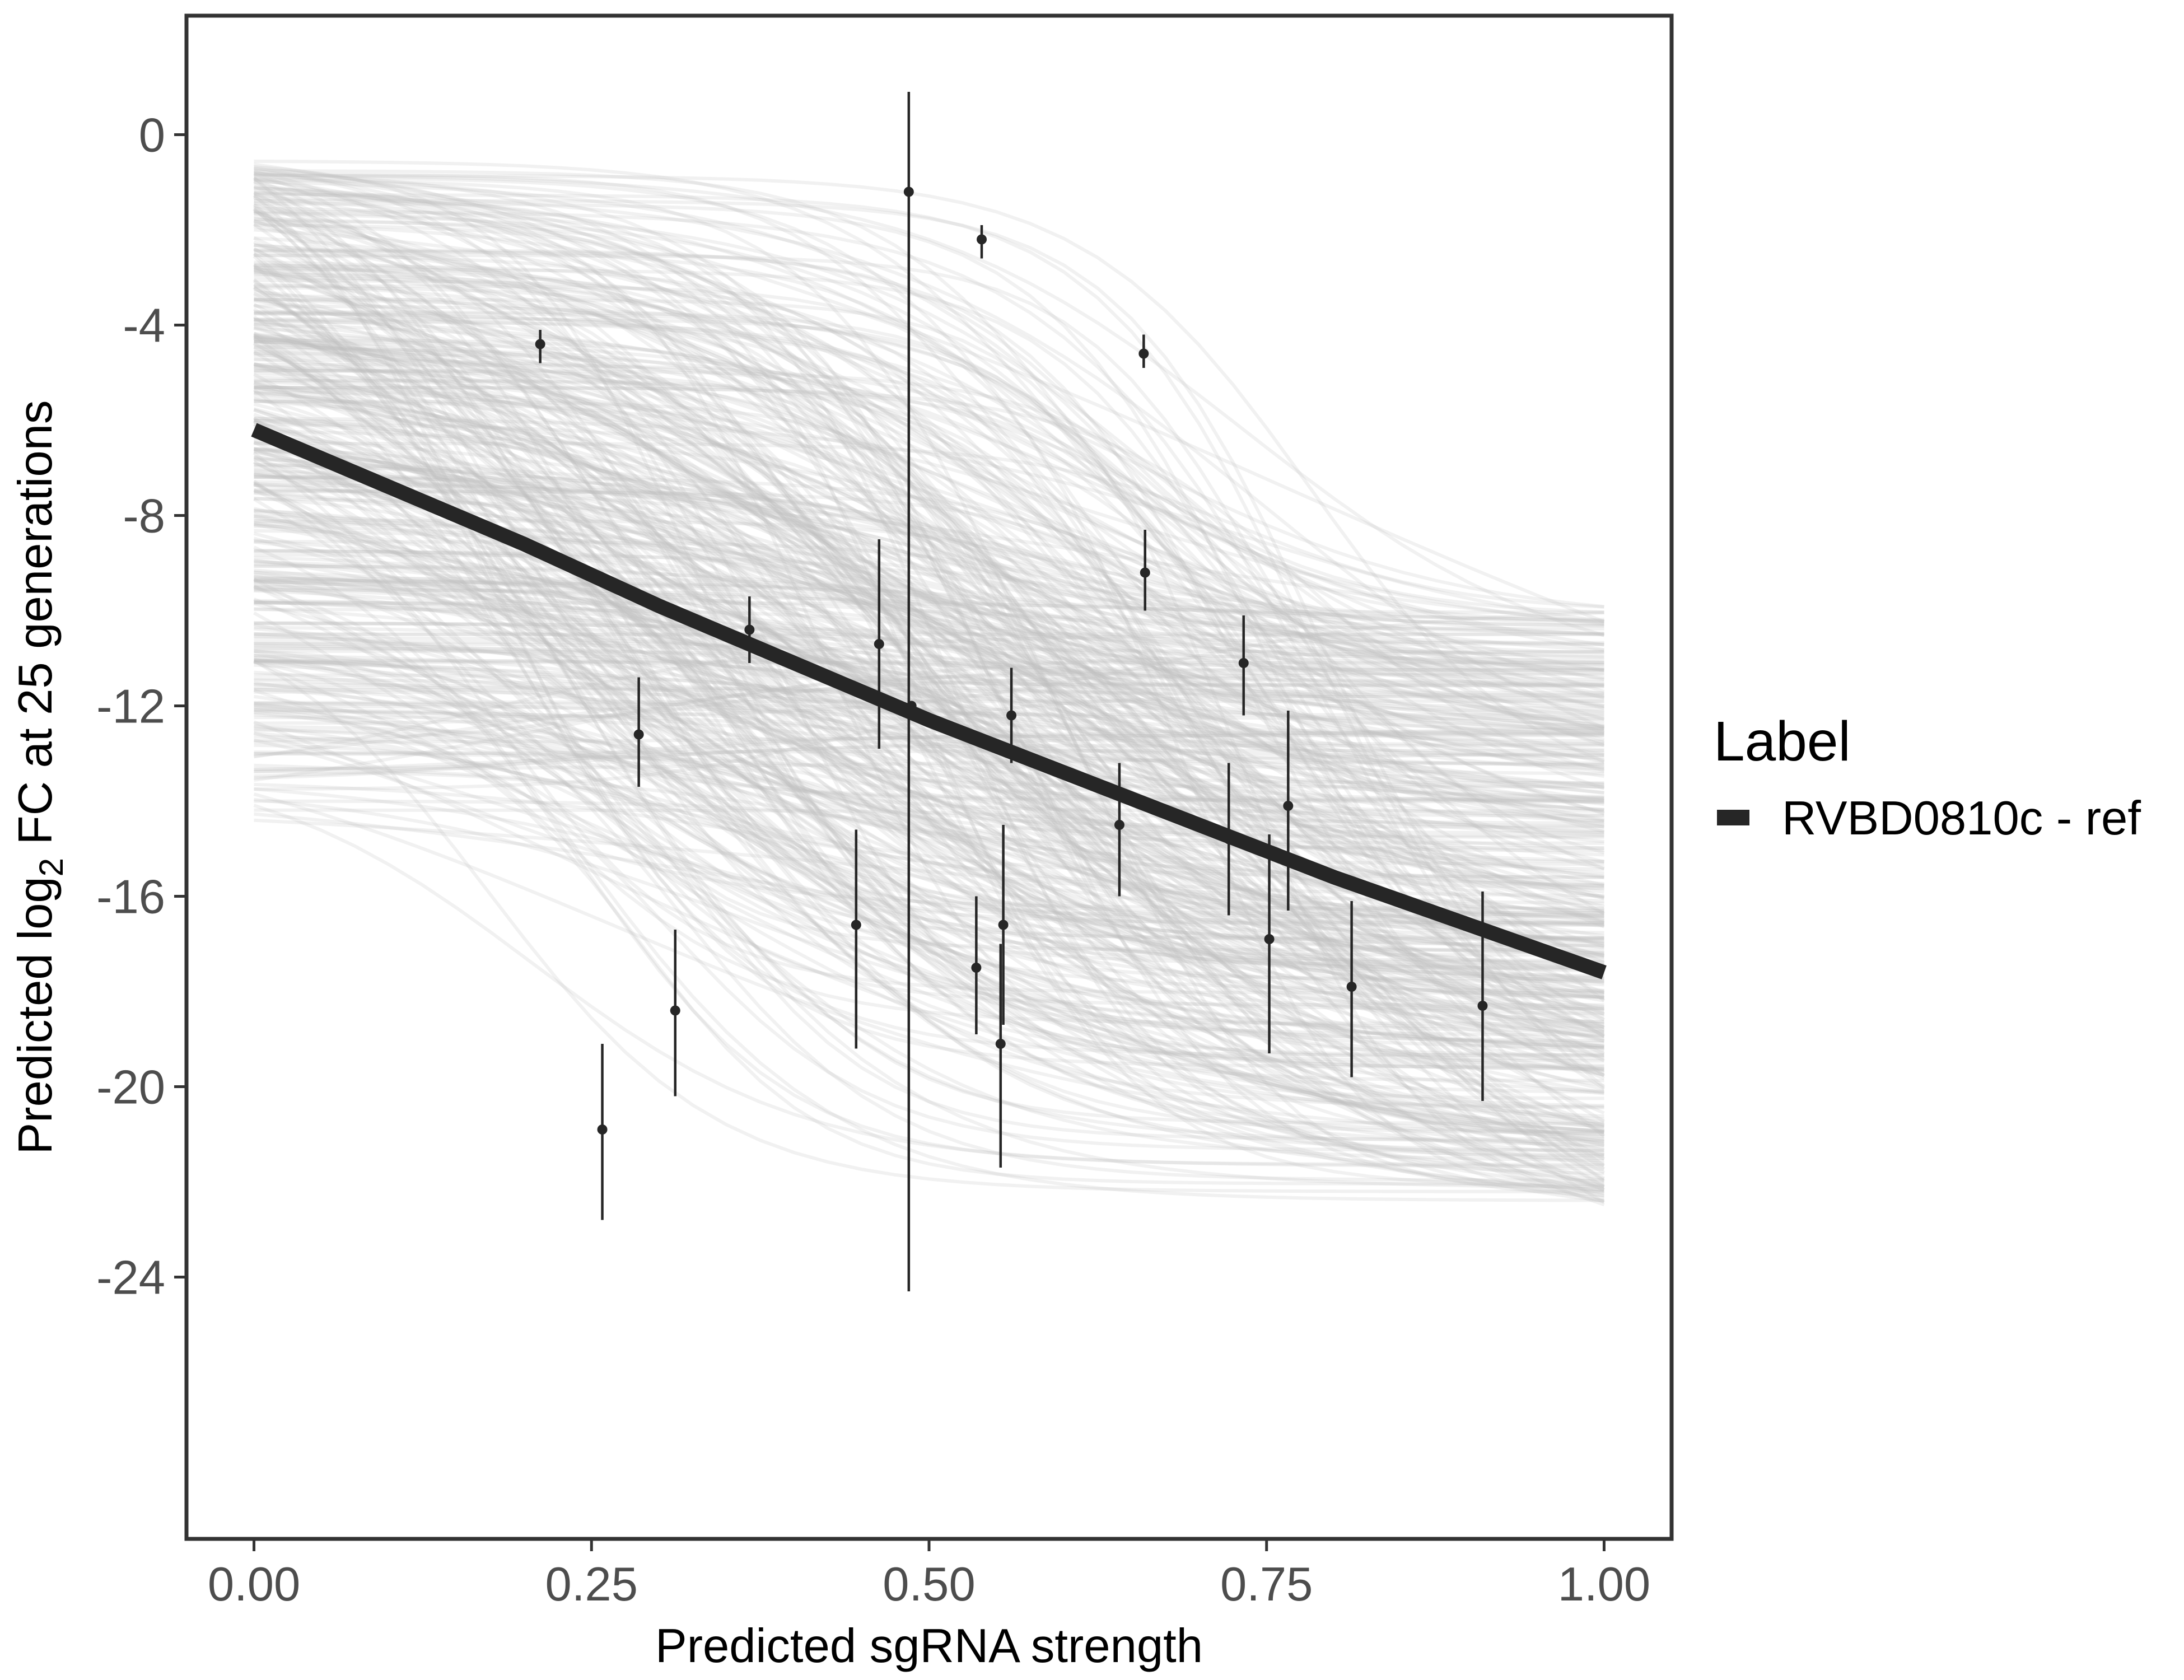 The image size is (2184, 1680). Describe the element at coordinates (131, 1088) in the screenshot. I see `y-tick-label: -20` at that location.